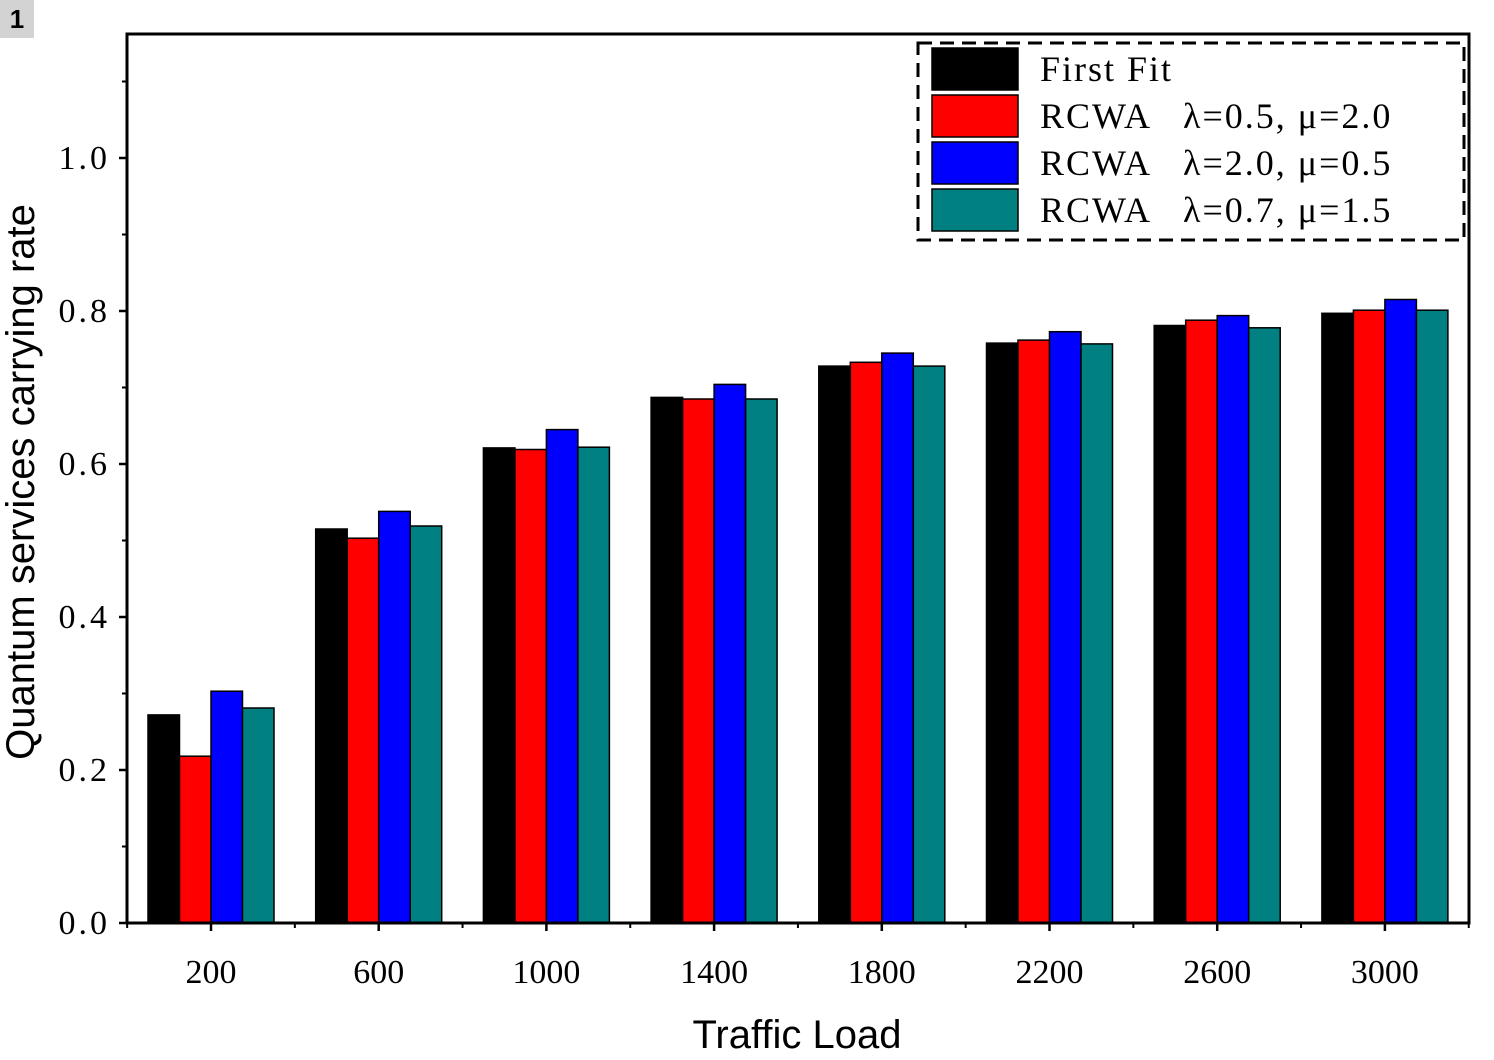  What do you see at coordinates (1106, 69) in the screenshot?
I see `legend-label-series-1: First Fit` at bounding box center [1106, 69].